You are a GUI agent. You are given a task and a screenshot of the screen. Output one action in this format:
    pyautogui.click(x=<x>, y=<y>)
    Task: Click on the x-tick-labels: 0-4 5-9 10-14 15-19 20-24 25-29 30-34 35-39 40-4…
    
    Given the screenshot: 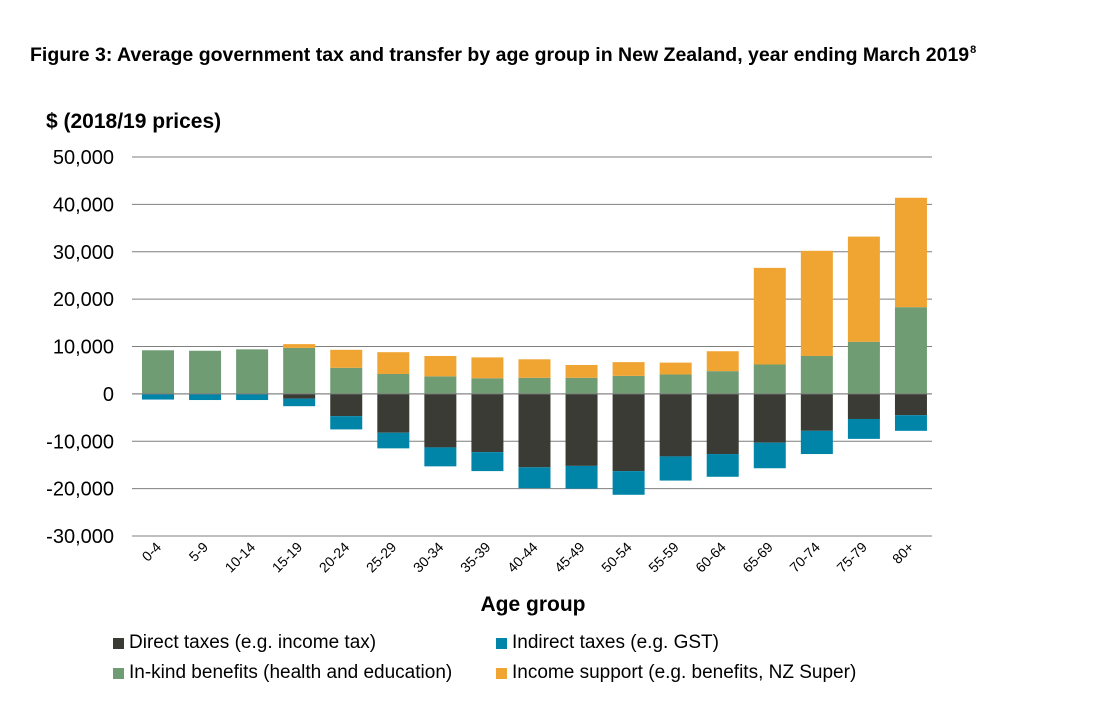 What is the action you would take?
    pyautogui.click(x=527, y=557)
    